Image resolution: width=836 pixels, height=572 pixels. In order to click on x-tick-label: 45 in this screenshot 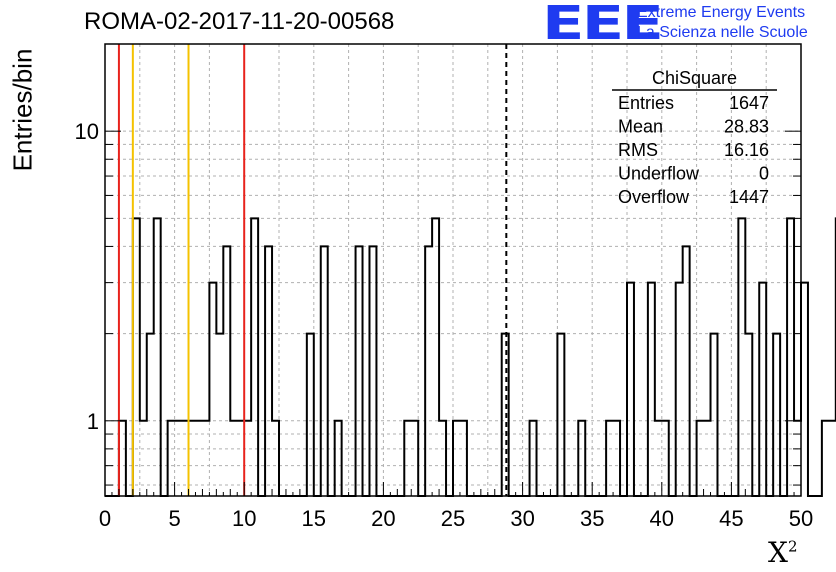, I will do `click(731, 518)`.